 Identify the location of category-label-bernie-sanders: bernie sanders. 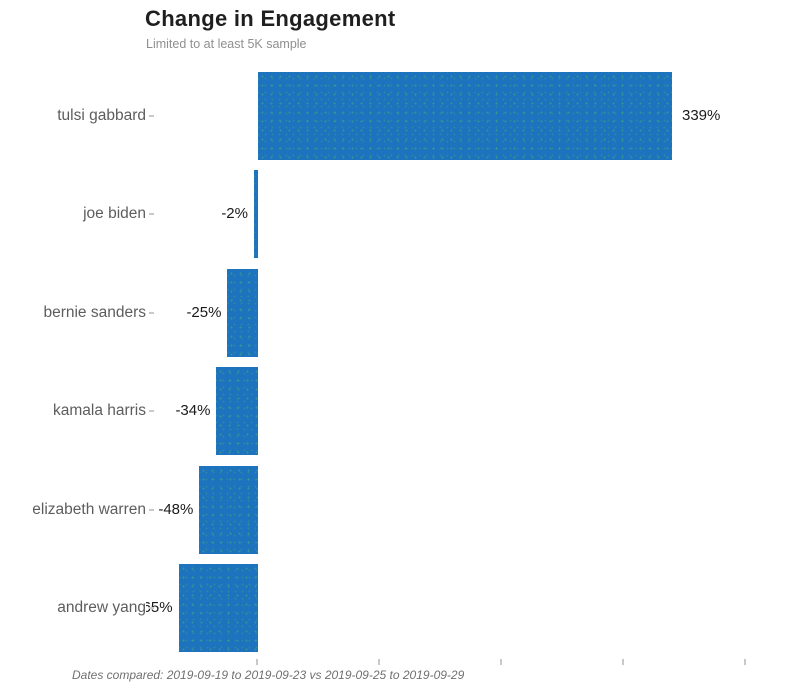
(73, 312).